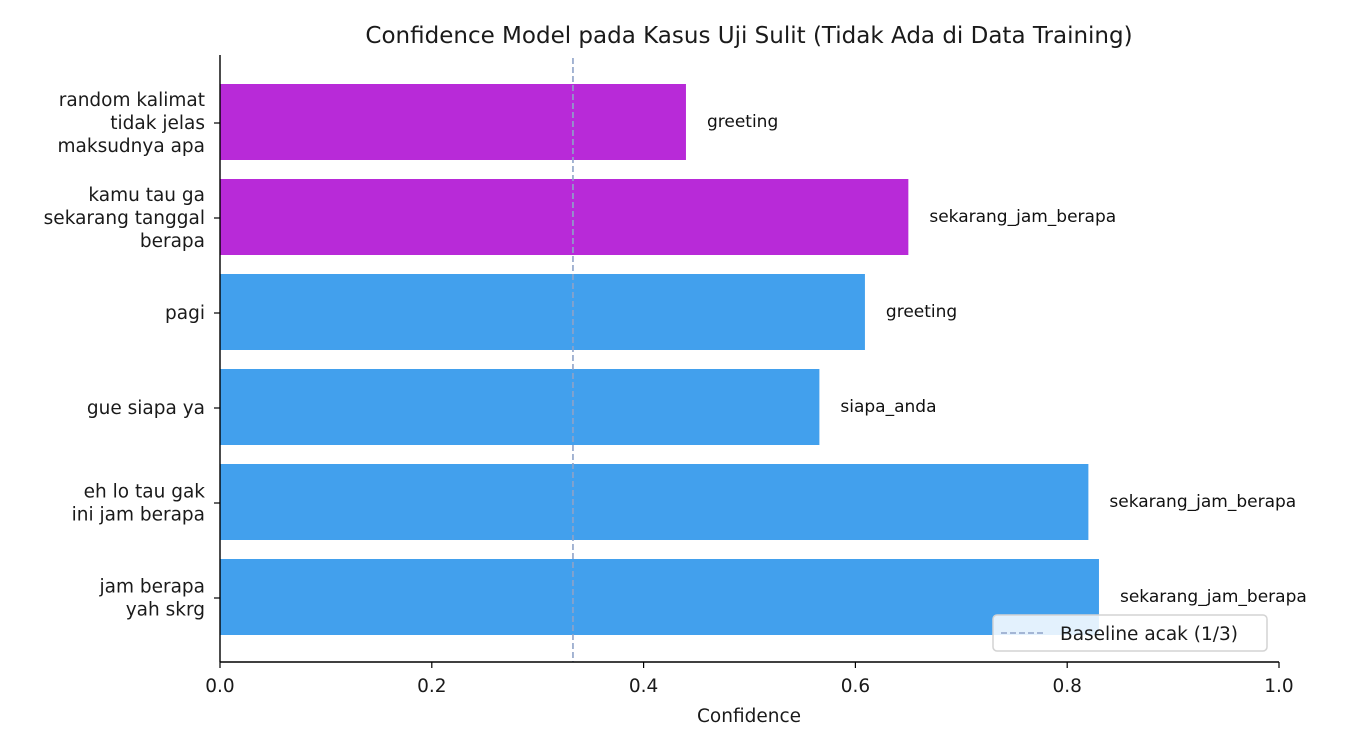 Image resolution: width=1350 pixels, height=750 pixels. Describe the element at coordinates (888, 407) in the screenshot. I see `bar-predicted-label: siapa_anda` at that location.